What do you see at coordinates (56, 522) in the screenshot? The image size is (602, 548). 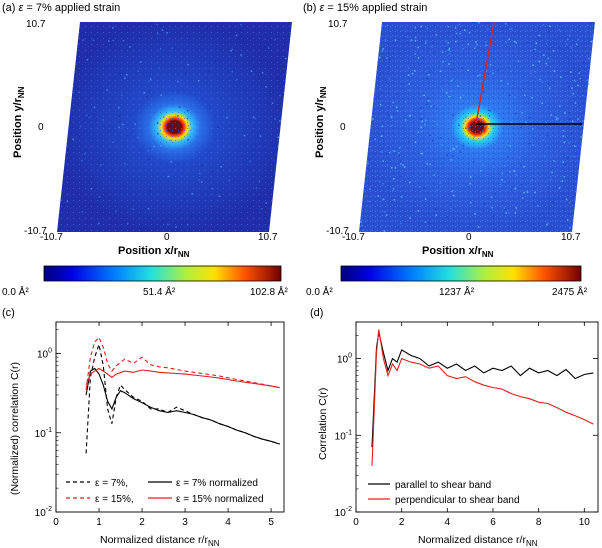 I see `x-tick-label: 0` at bounding box center [56, 522].